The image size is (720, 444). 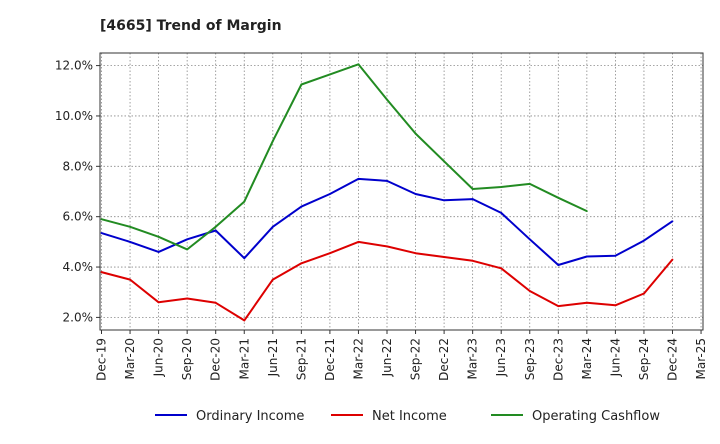 What do you see at coordinates (358, 358) in the screenshot?
I see `x-tick-label: Mar-22` at bounding box center [358, 358].